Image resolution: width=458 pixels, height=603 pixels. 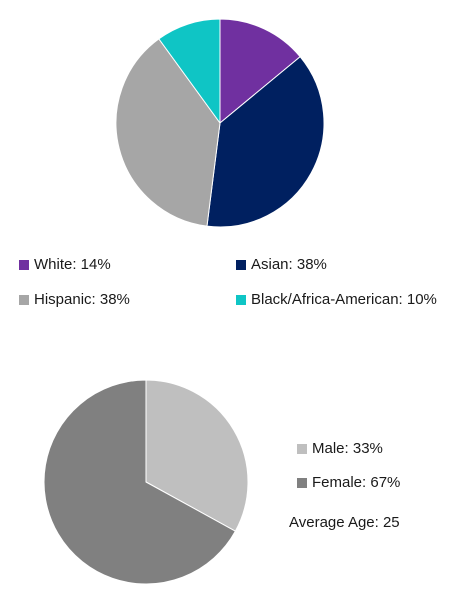 I want to click on legend-item-male: Male: 33%, so click(x=340, y=449).